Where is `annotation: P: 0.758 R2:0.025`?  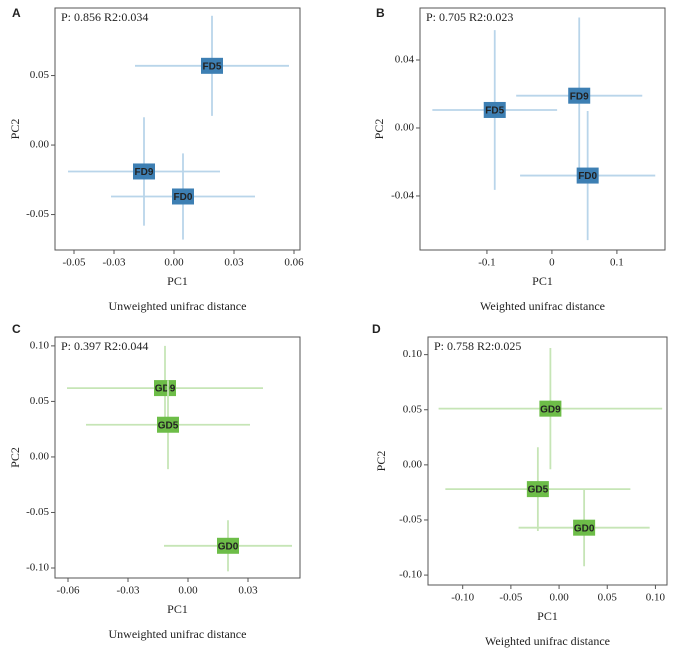
annotation: P: 0.758 R2:0.025 is located at coordinates (477, 346).